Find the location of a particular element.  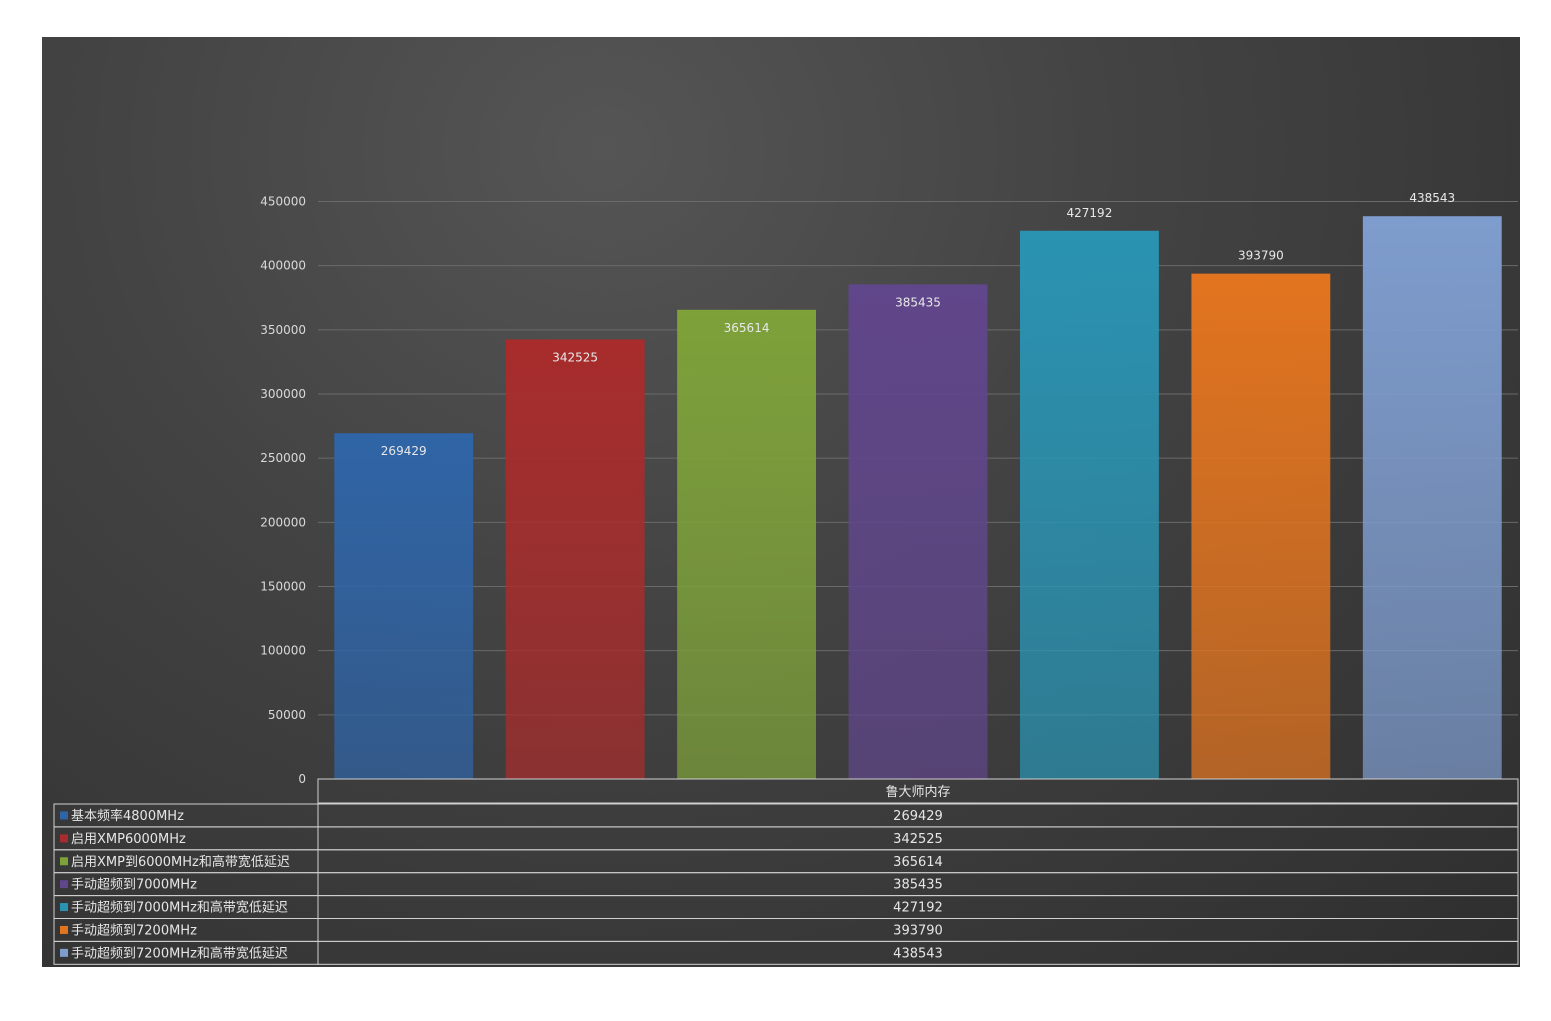

table-row-value: 385435 is located at coordinates (918, 885).